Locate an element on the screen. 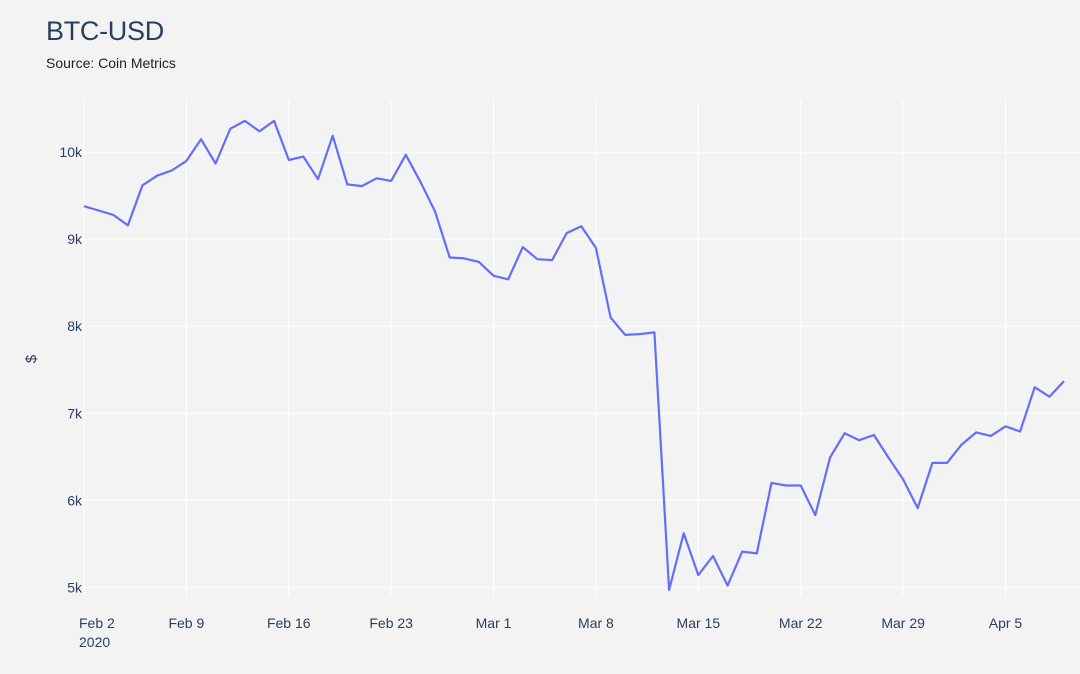  x-tick-label: Feb 9 is located at coordinates (186, 623).